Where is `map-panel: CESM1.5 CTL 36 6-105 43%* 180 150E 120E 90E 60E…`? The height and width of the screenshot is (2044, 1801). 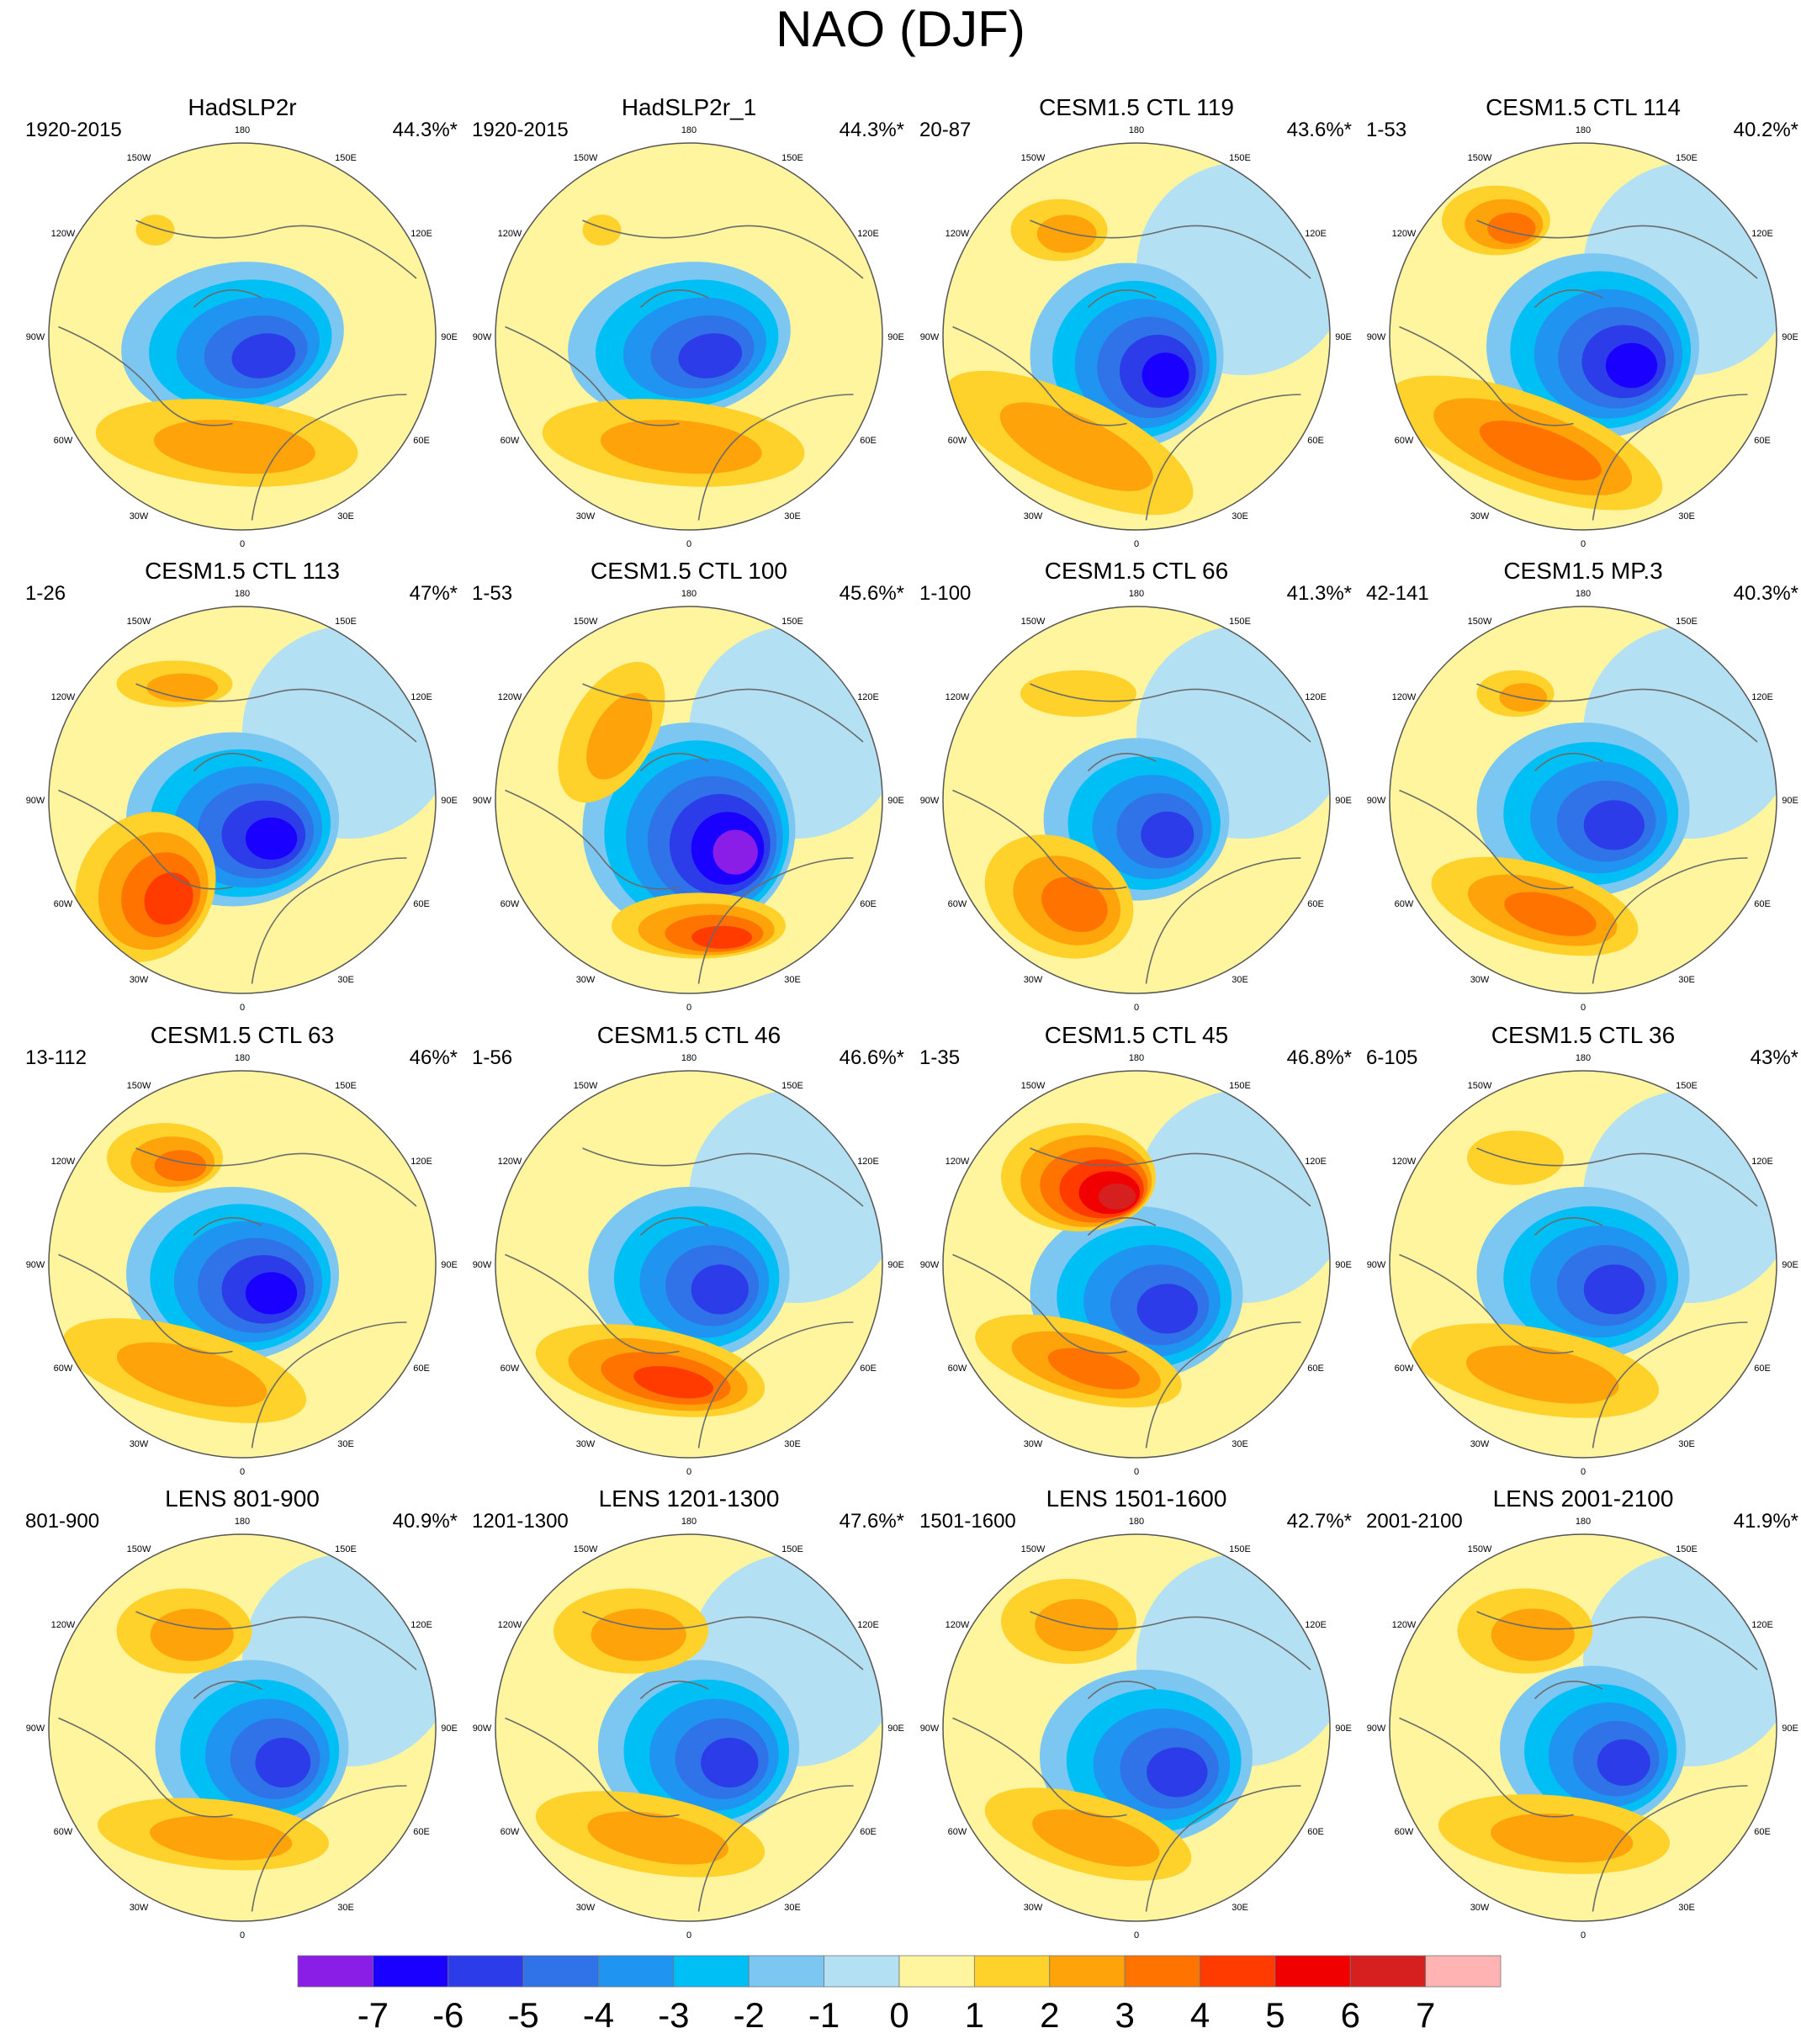 map-panel: CESM1.5 CTL 36 6-105 43%* 180 150E 120E 90E 60E… is located at coordinates (1580, 1252).